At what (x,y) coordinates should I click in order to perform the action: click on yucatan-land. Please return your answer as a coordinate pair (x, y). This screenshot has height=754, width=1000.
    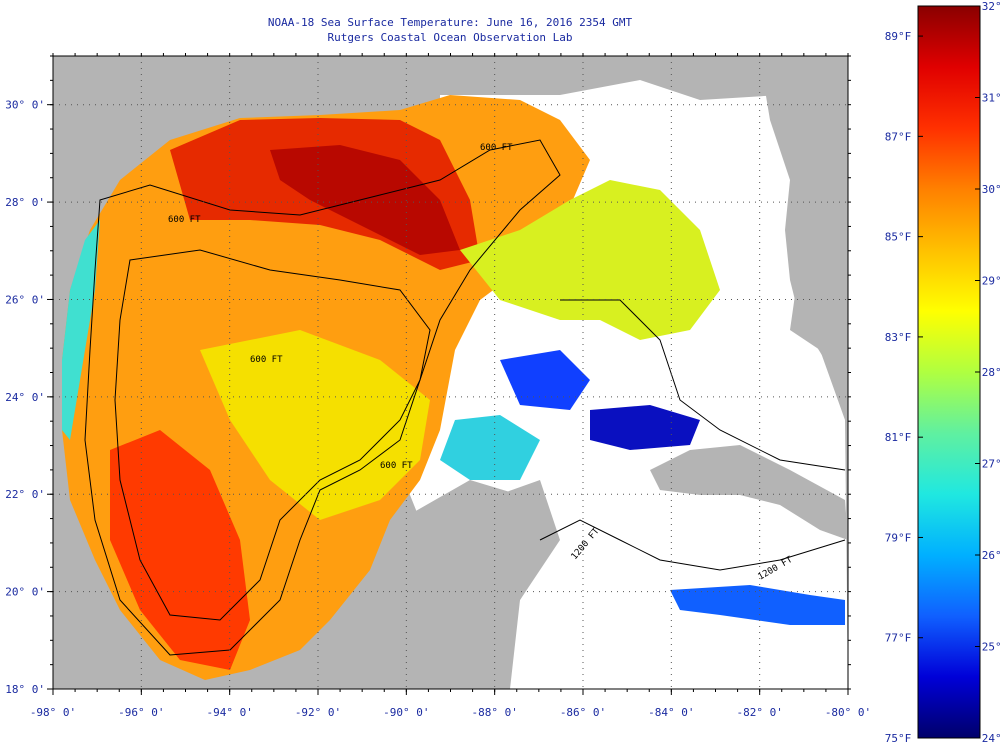
    Looking at the image, I should click on (472, 560).